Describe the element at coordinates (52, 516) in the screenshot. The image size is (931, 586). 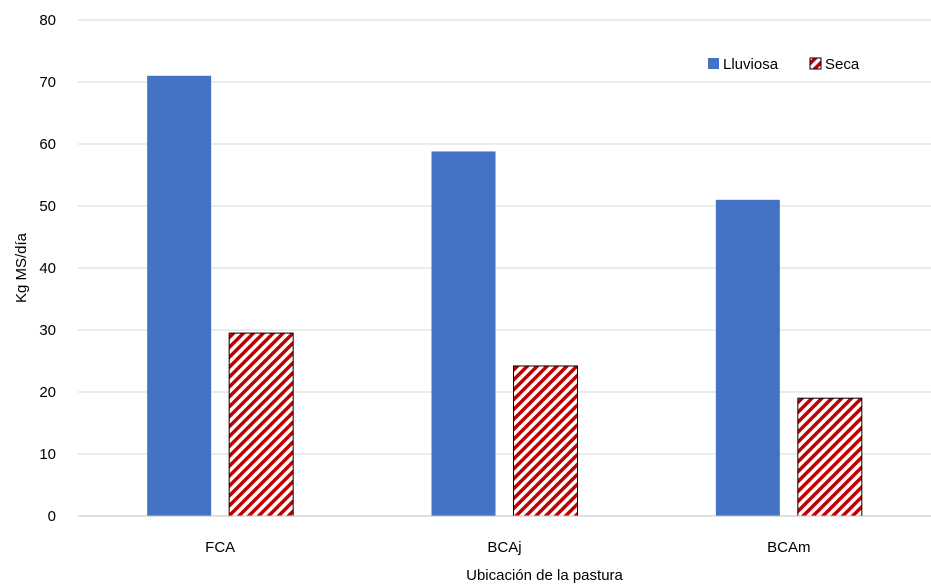
I see `y-tick-label: 0` at that location.